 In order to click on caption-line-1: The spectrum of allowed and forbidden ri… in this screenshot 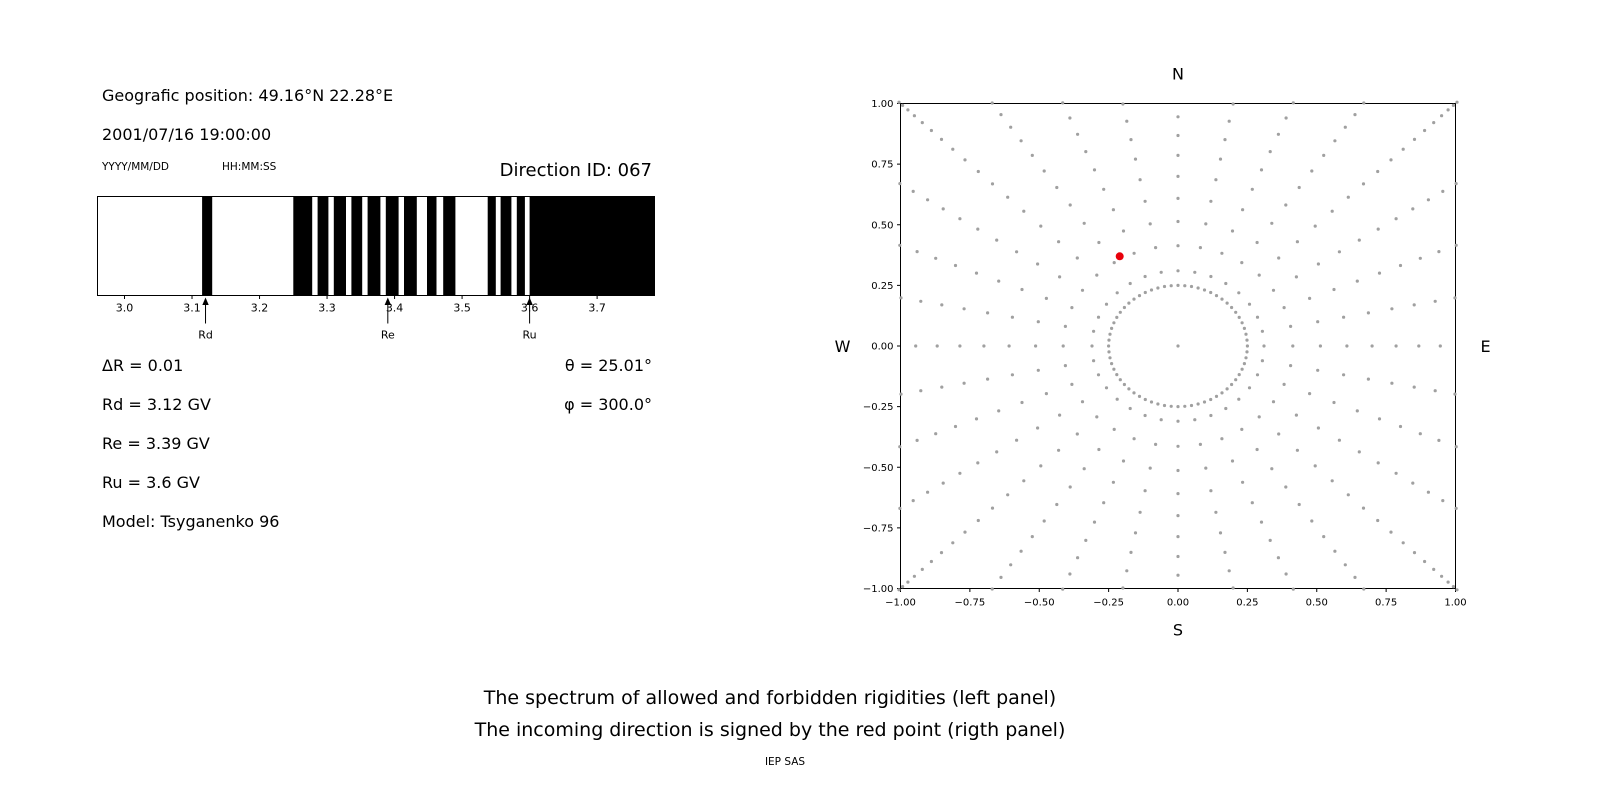, I will do `click(770, 698)`.